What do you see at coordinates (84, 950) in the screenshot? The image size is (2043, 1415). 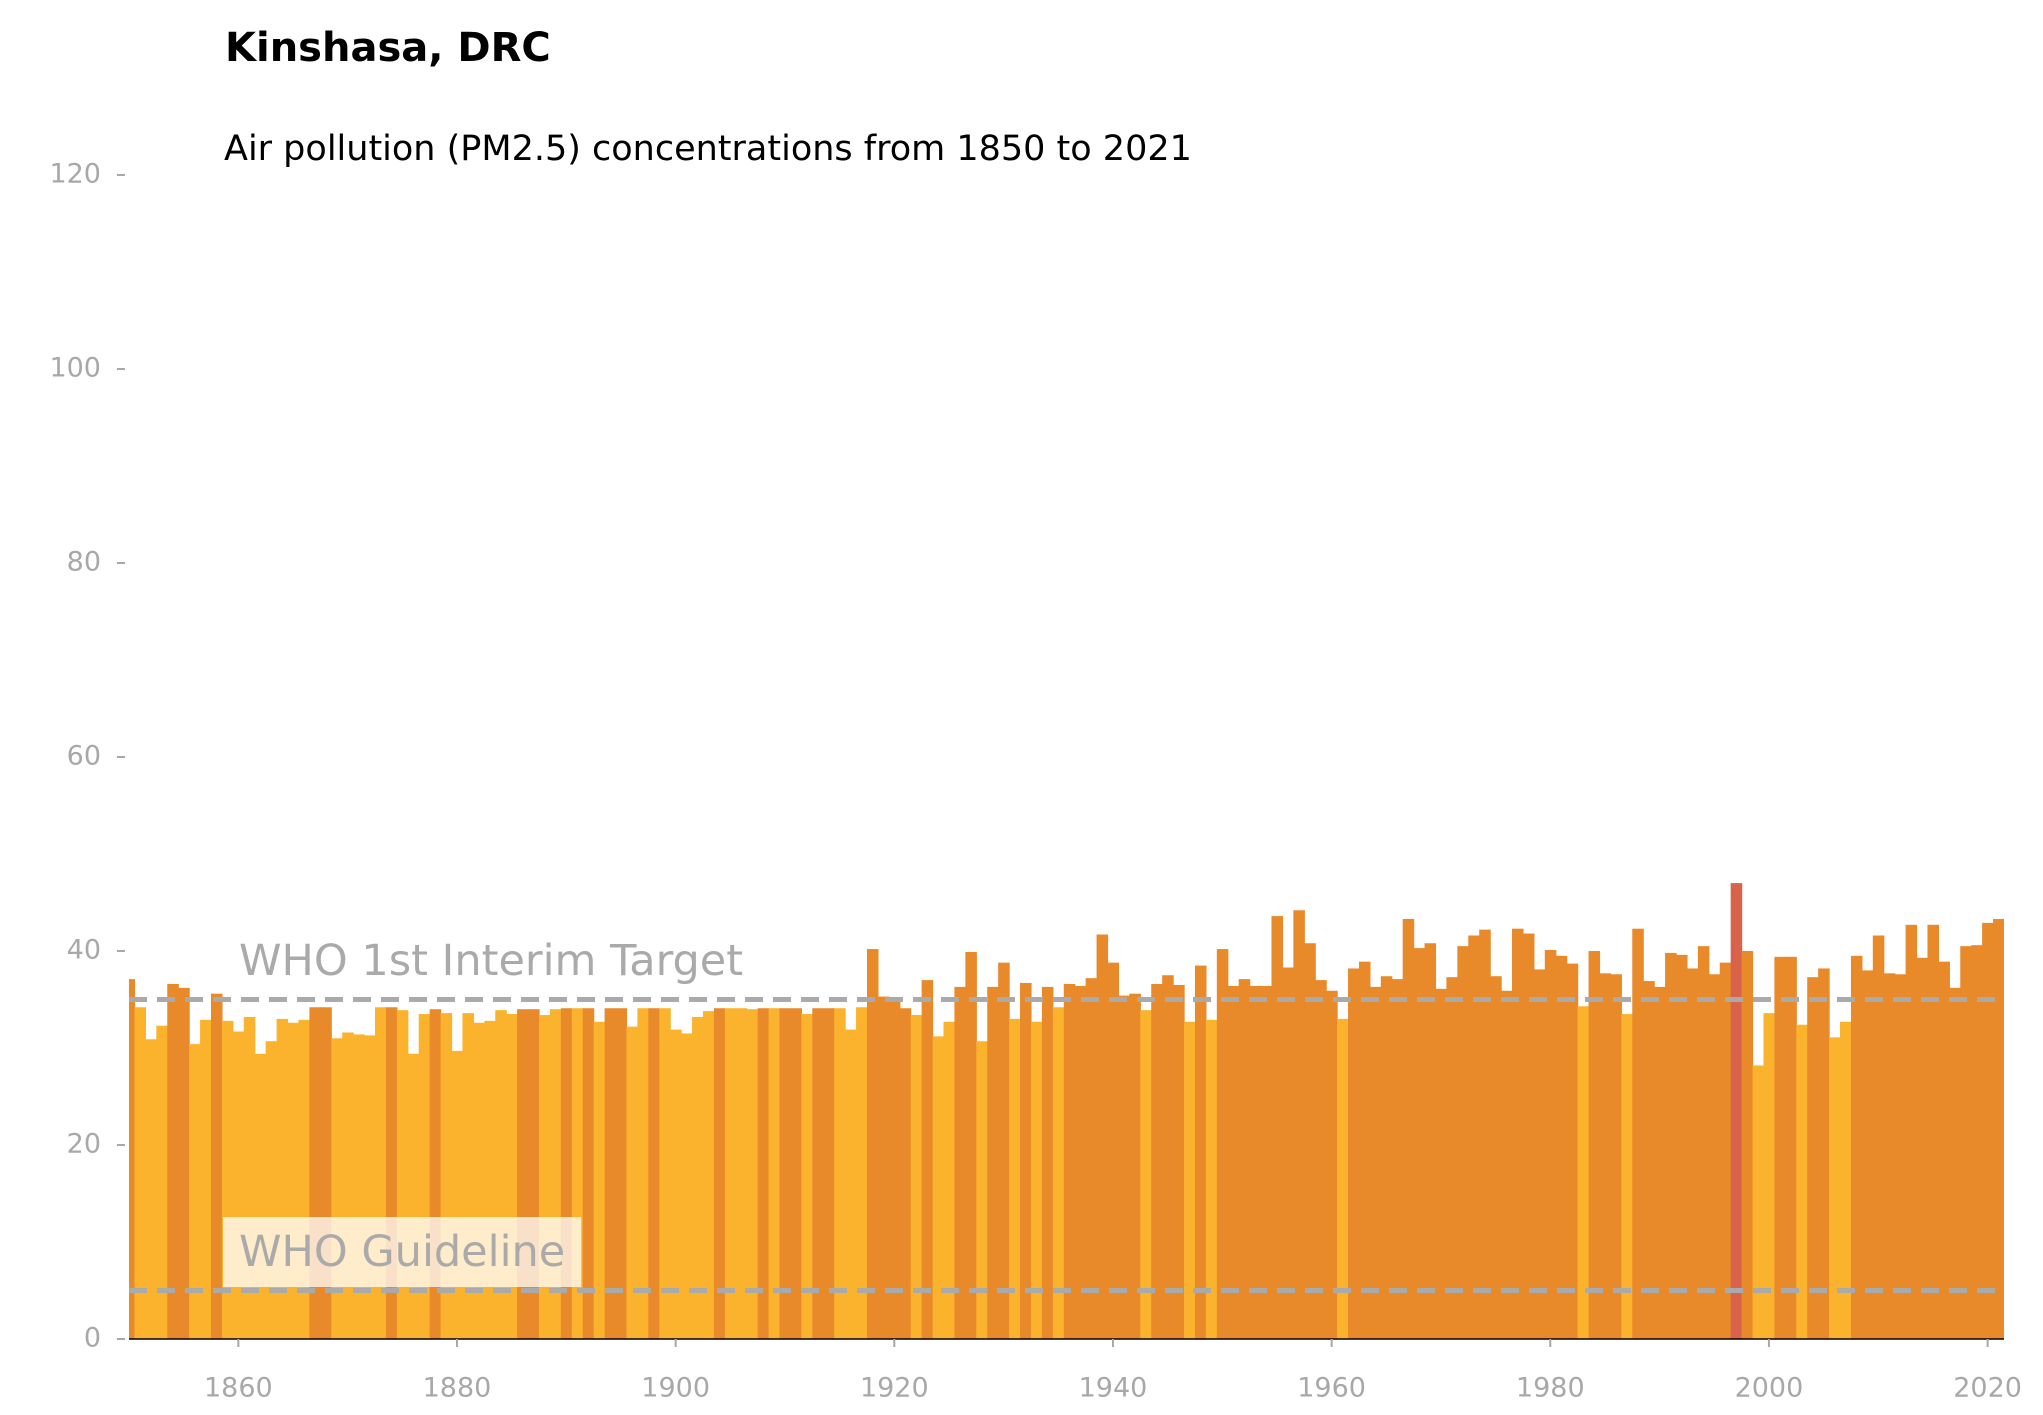 I see `y-tick-label: 40` at bounding box center [84, 950].